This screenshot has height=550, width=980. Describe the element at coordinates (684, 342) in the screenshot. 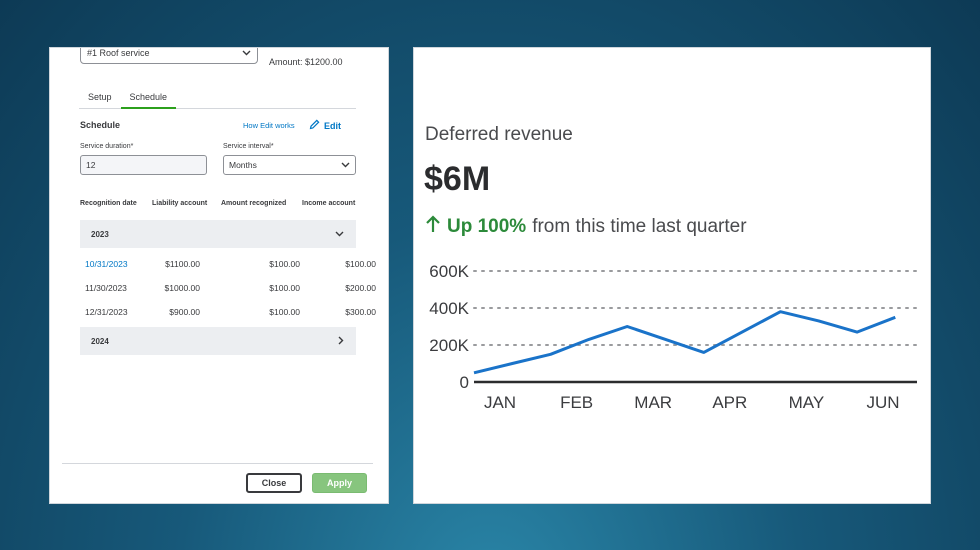

I see `series-line` at that location.